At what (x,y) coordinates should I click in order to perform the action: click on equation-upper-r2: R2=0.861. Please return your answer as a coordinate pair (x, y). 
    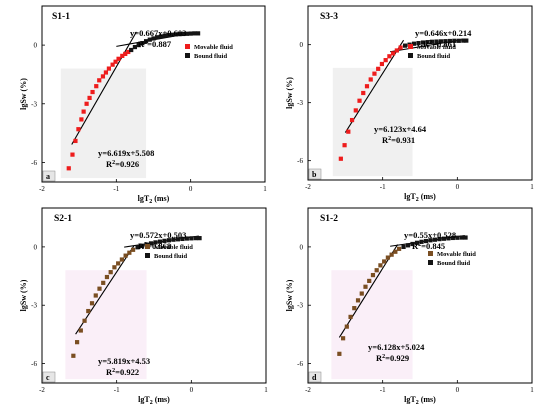
    Looking at the image, I should click on (439, 44).